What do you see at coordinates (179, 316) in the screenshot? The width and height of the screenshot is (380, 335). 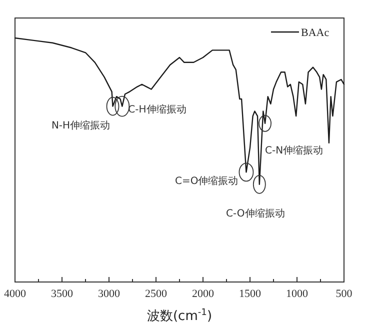 I see `x-axis-title: 波数(cm$^{-1}$)` at bounding box center [179, 316].